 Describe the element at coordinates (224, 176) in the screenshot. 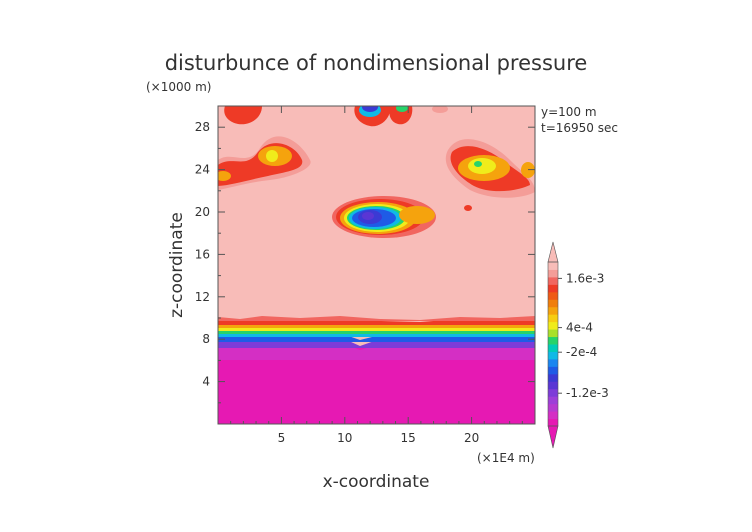

I see `upper-left-edge-orange` at that location.